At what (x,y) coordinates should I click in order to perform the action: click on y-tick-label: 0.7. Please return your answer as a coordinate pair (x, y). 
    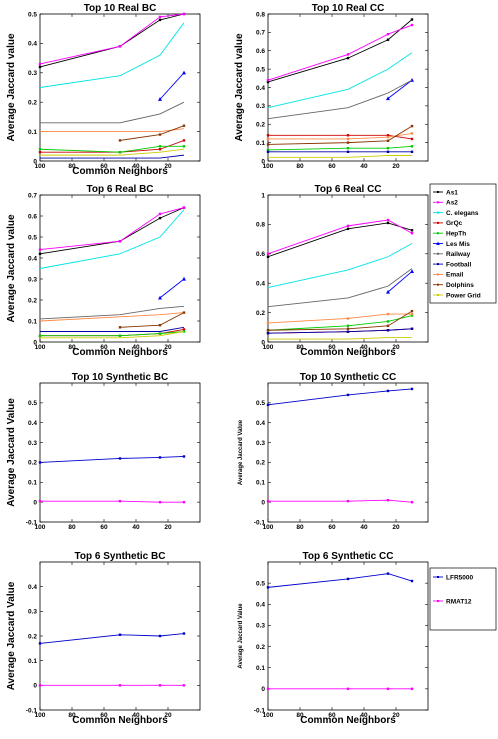
    Looking at the image, I should click on (32, 195).